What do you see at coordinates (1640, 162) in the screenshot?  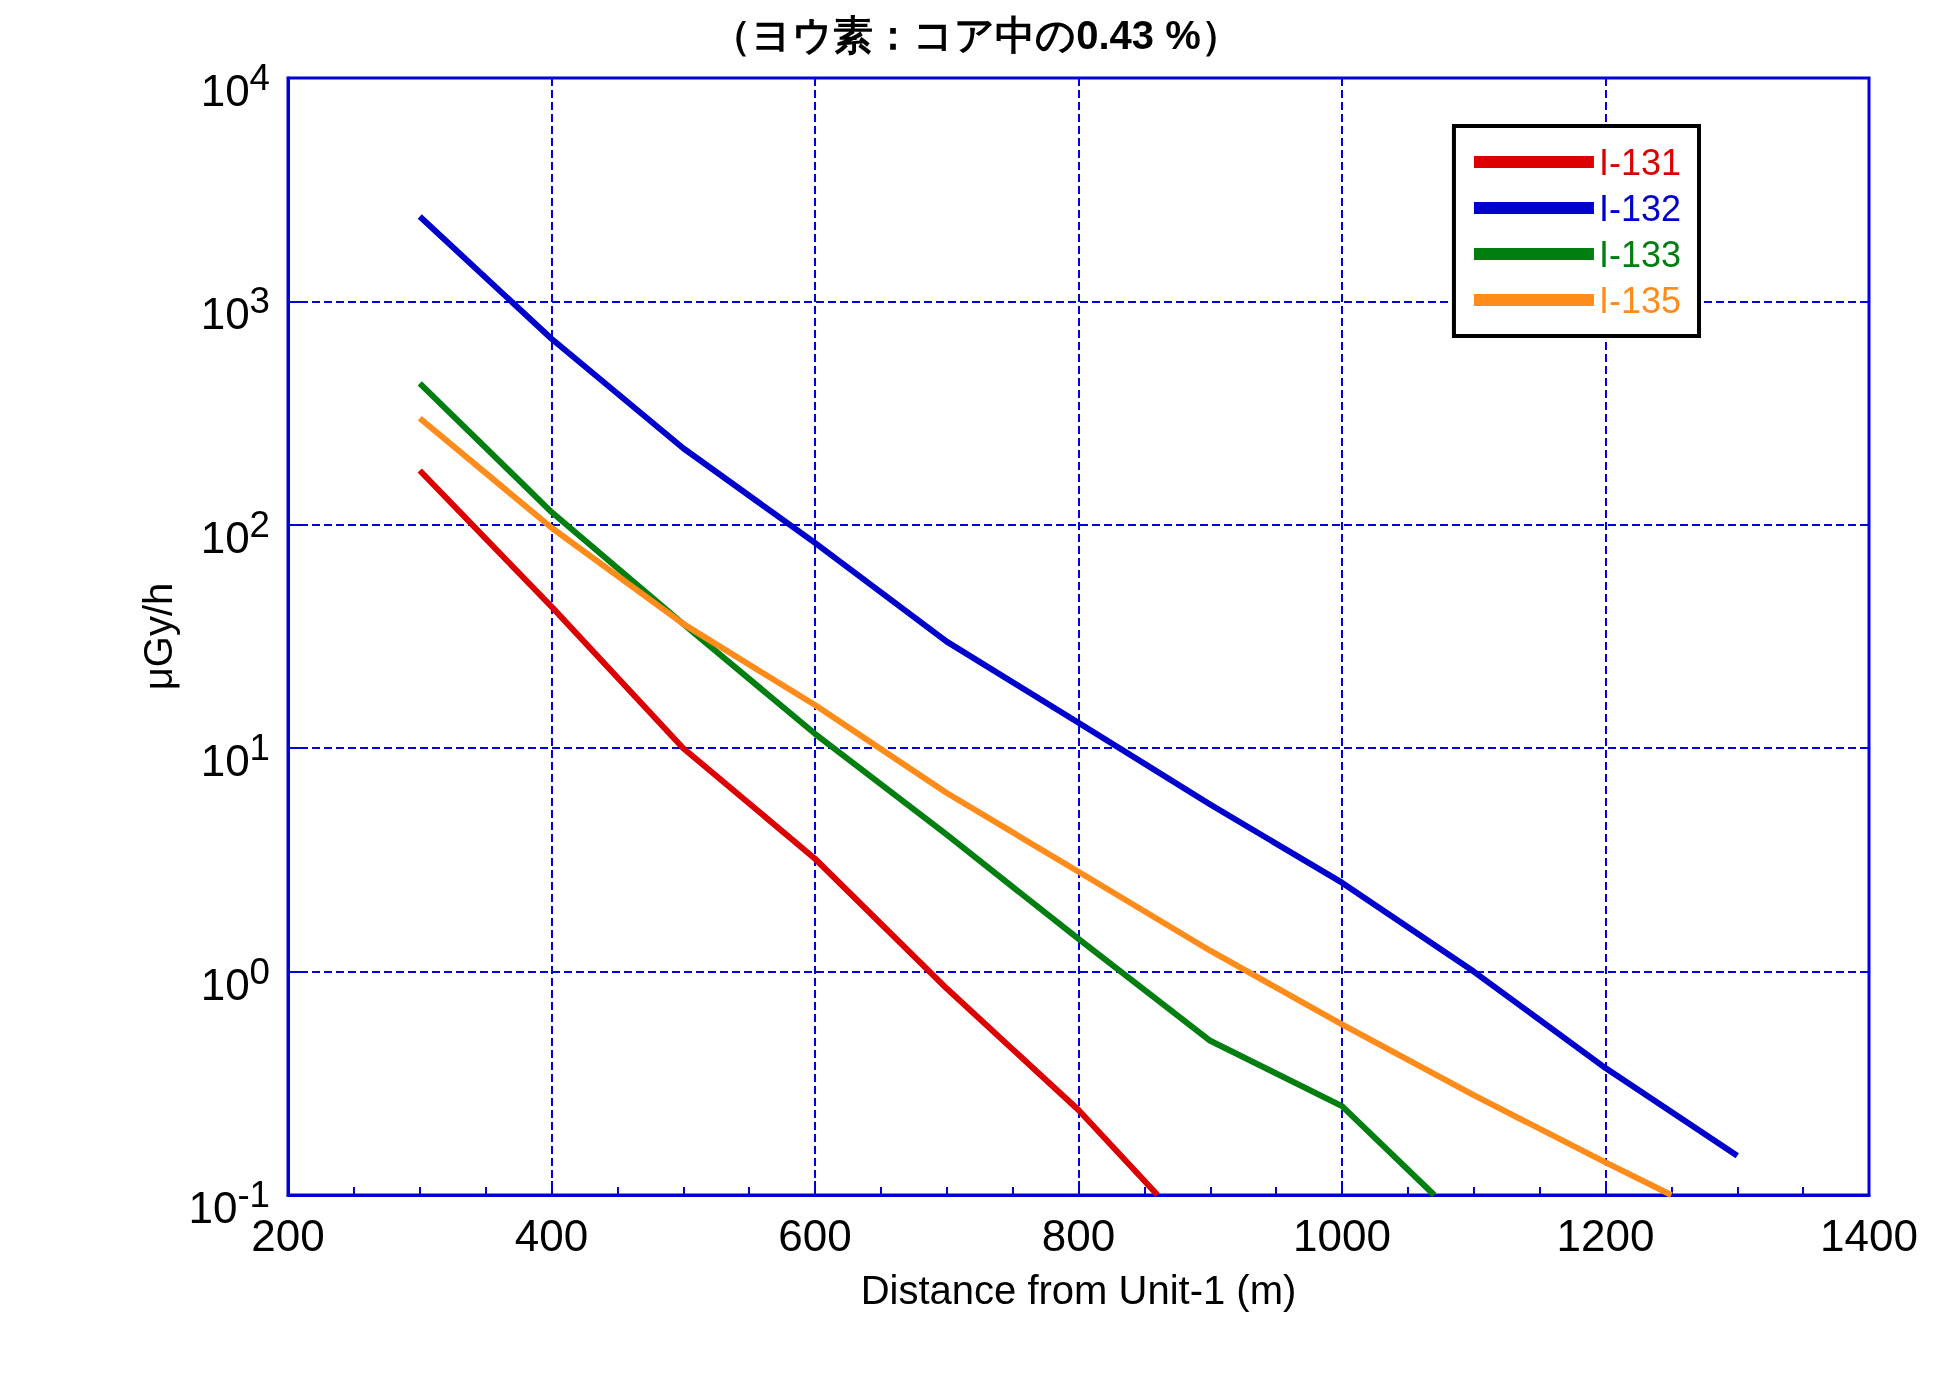 I see `legend-label: I-131` at bounding box center [1640, 162].